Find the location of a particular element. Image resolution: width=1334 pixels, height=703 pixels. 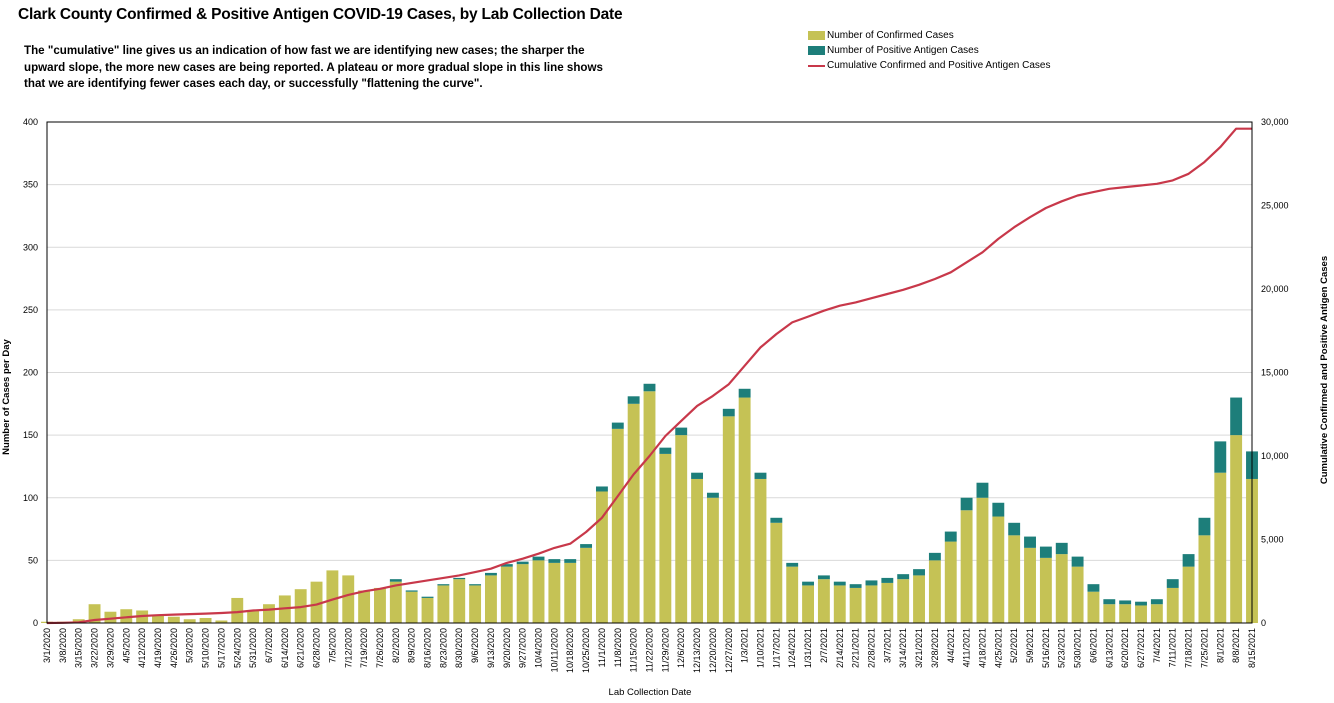

x-tick-label: 4/18/2021 is located at coordinates (982, 648).